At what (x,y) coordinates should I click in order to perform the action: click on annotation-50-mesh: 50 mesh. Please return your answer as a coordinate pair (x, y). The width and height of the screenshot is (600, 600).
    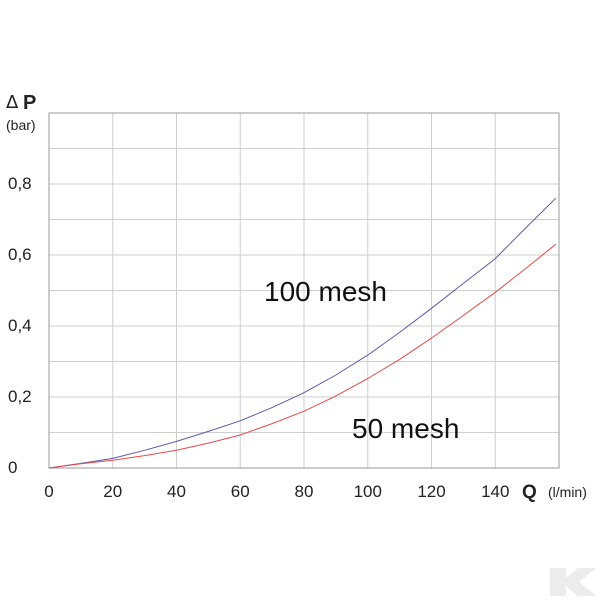
    Looking at the image, I should click on (405, 428).